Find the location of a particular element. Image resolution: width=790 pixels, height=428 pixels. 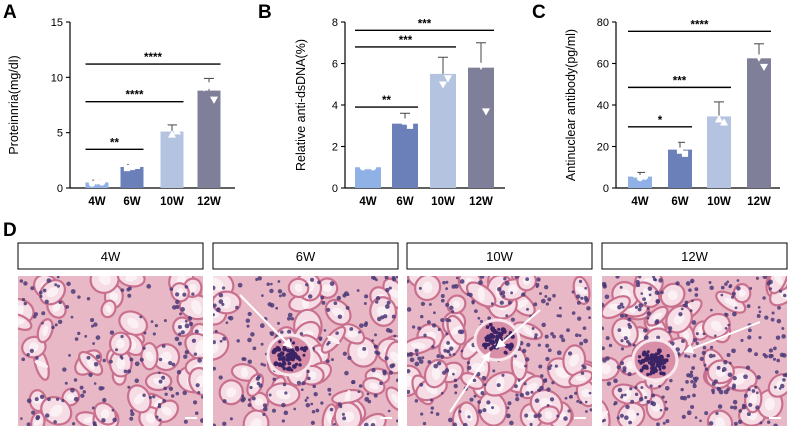

micrograph-label-6w: 6W is located at coordinates (306, 256).